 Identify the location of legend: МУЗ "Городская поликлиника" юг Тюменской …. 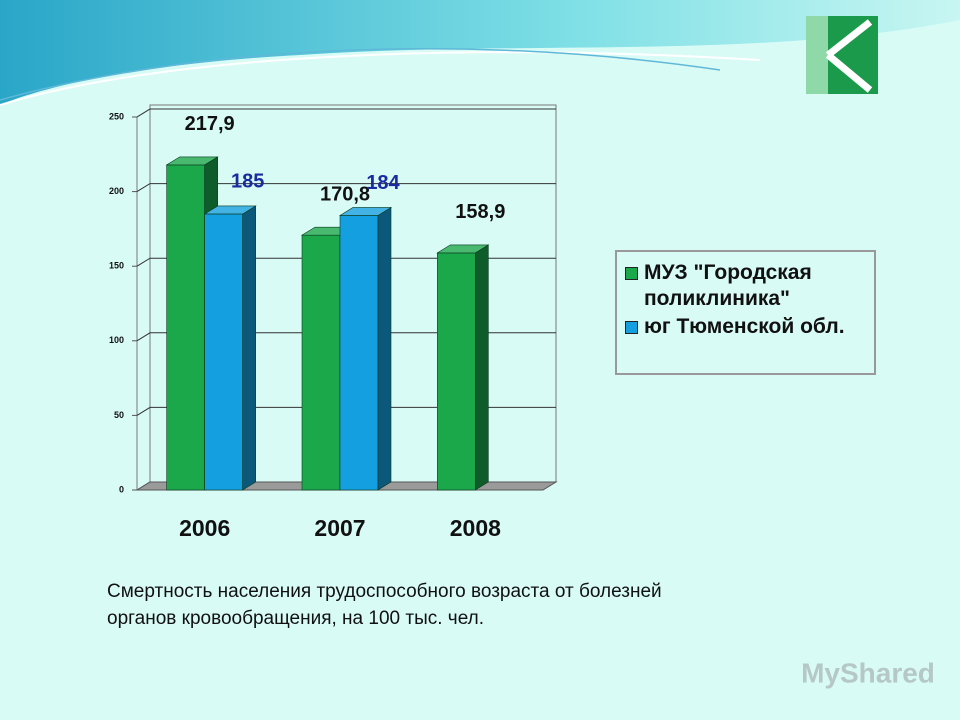
(745, 312).